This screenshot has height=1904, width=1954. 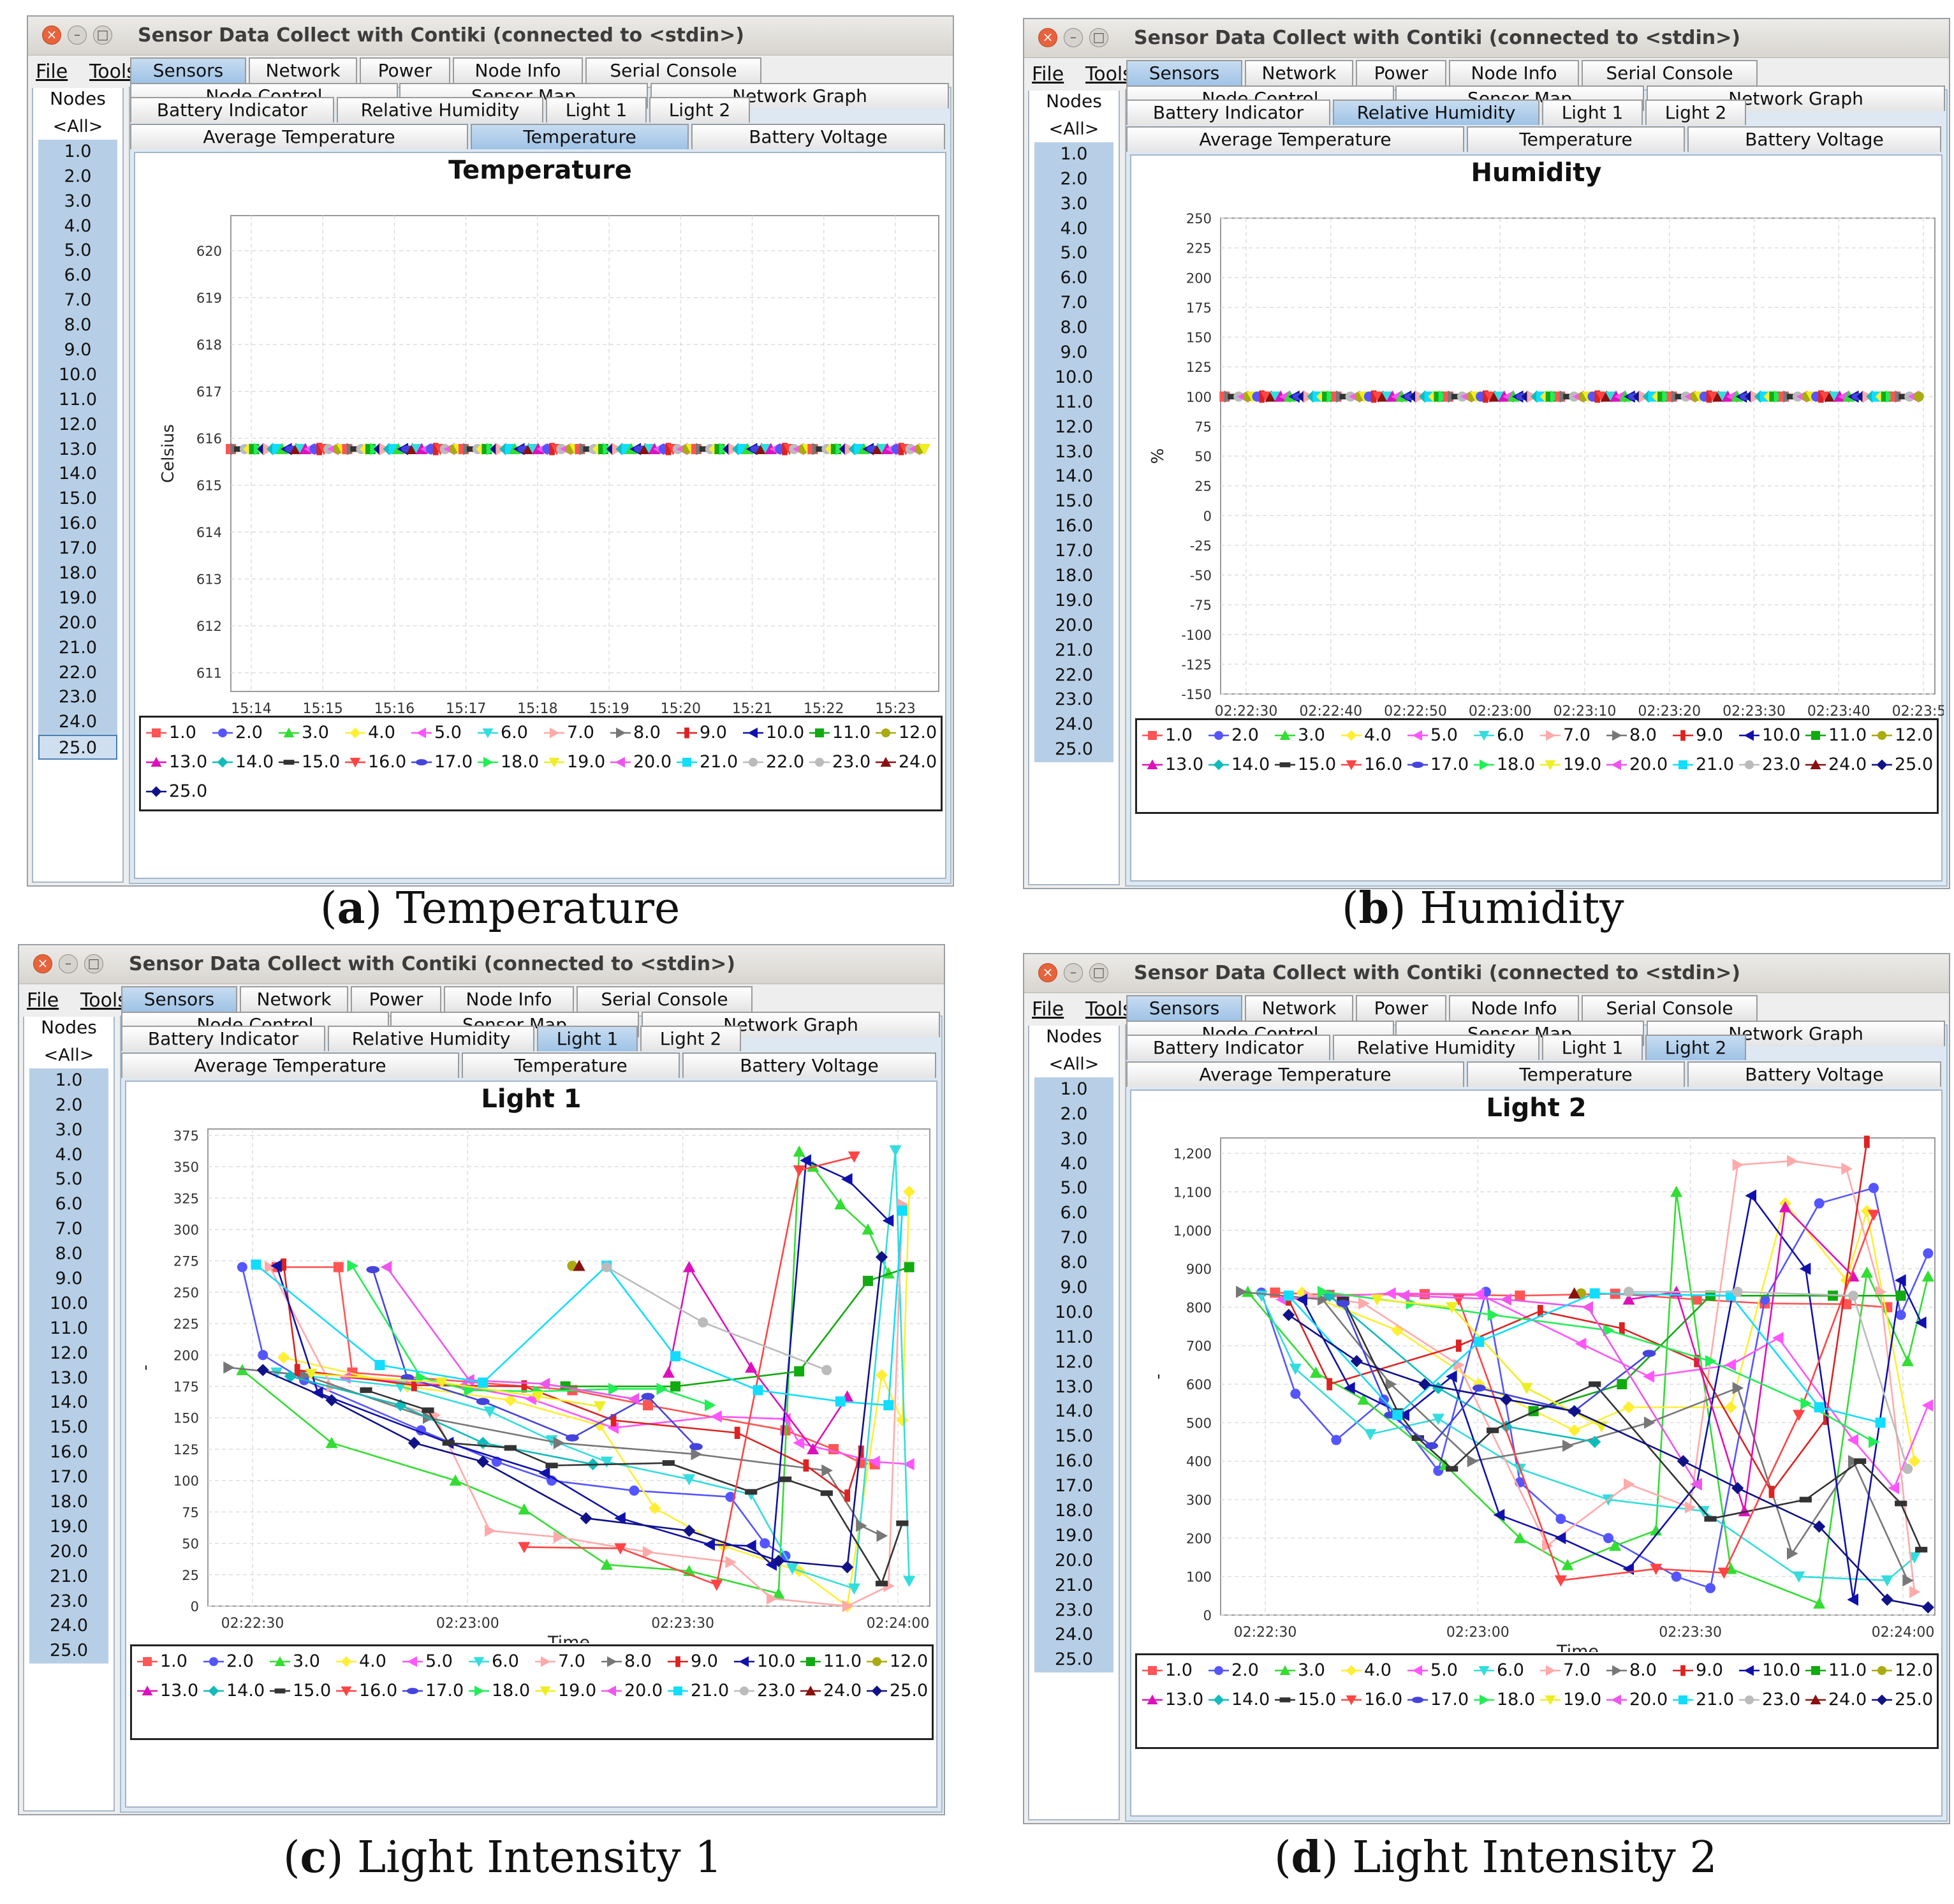 I want to click on node-item: 22.0, so click(x=77, y=673).